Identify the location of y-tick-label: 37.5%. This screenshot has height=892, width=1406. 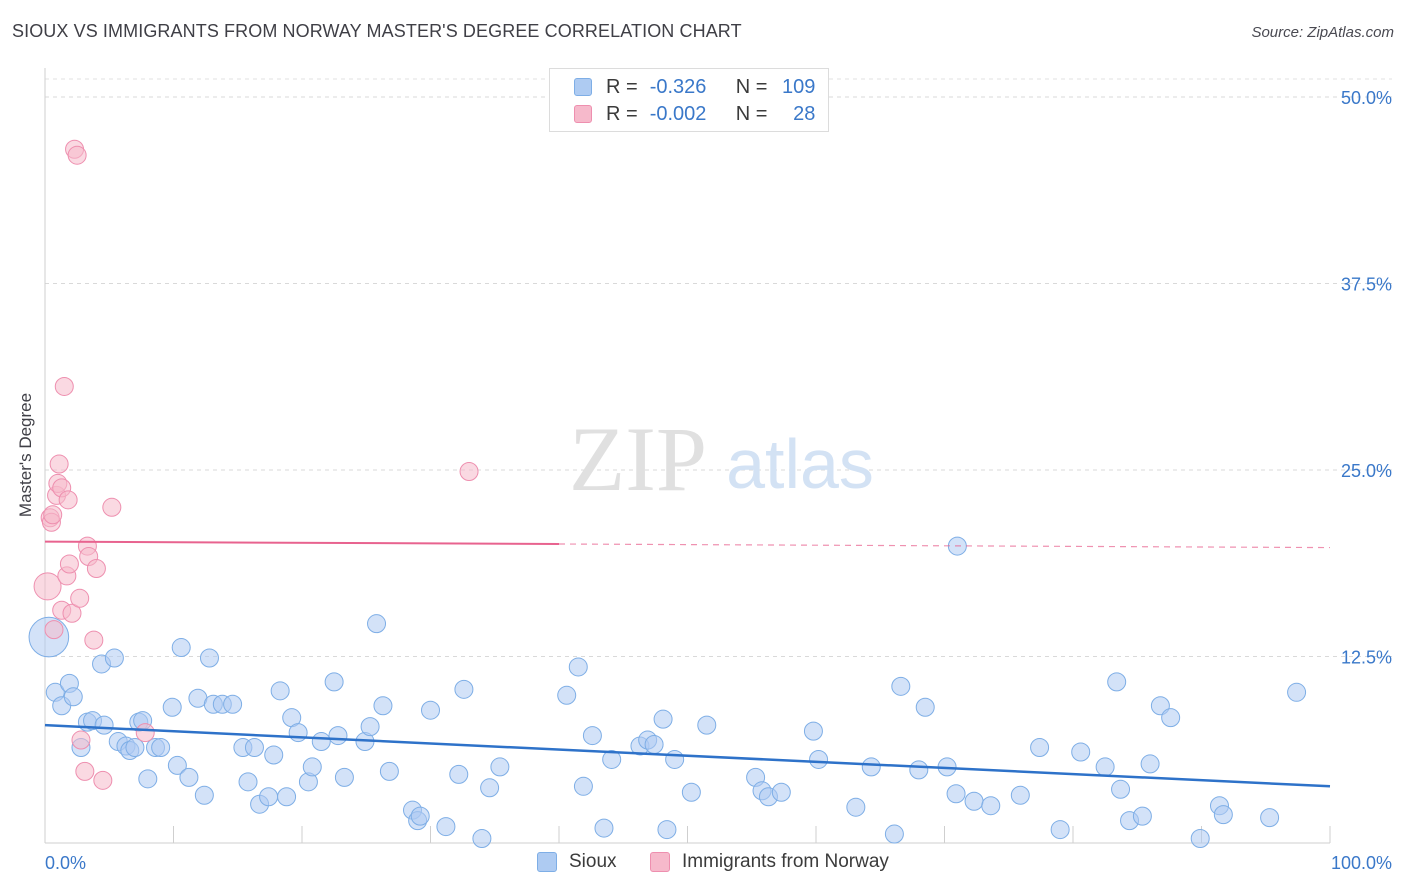
(1366, 285).